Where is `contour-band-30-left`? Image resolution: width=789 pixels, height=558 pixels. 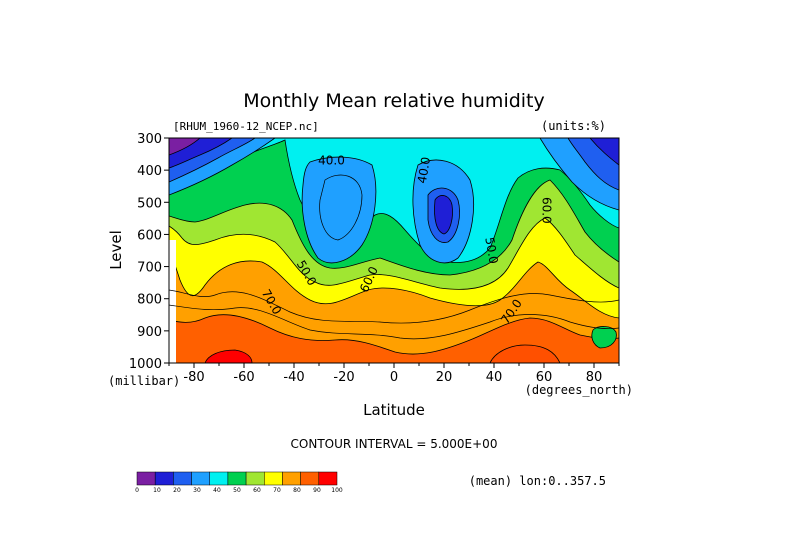 contour-band-30-left is located at coordinates (339, 210).